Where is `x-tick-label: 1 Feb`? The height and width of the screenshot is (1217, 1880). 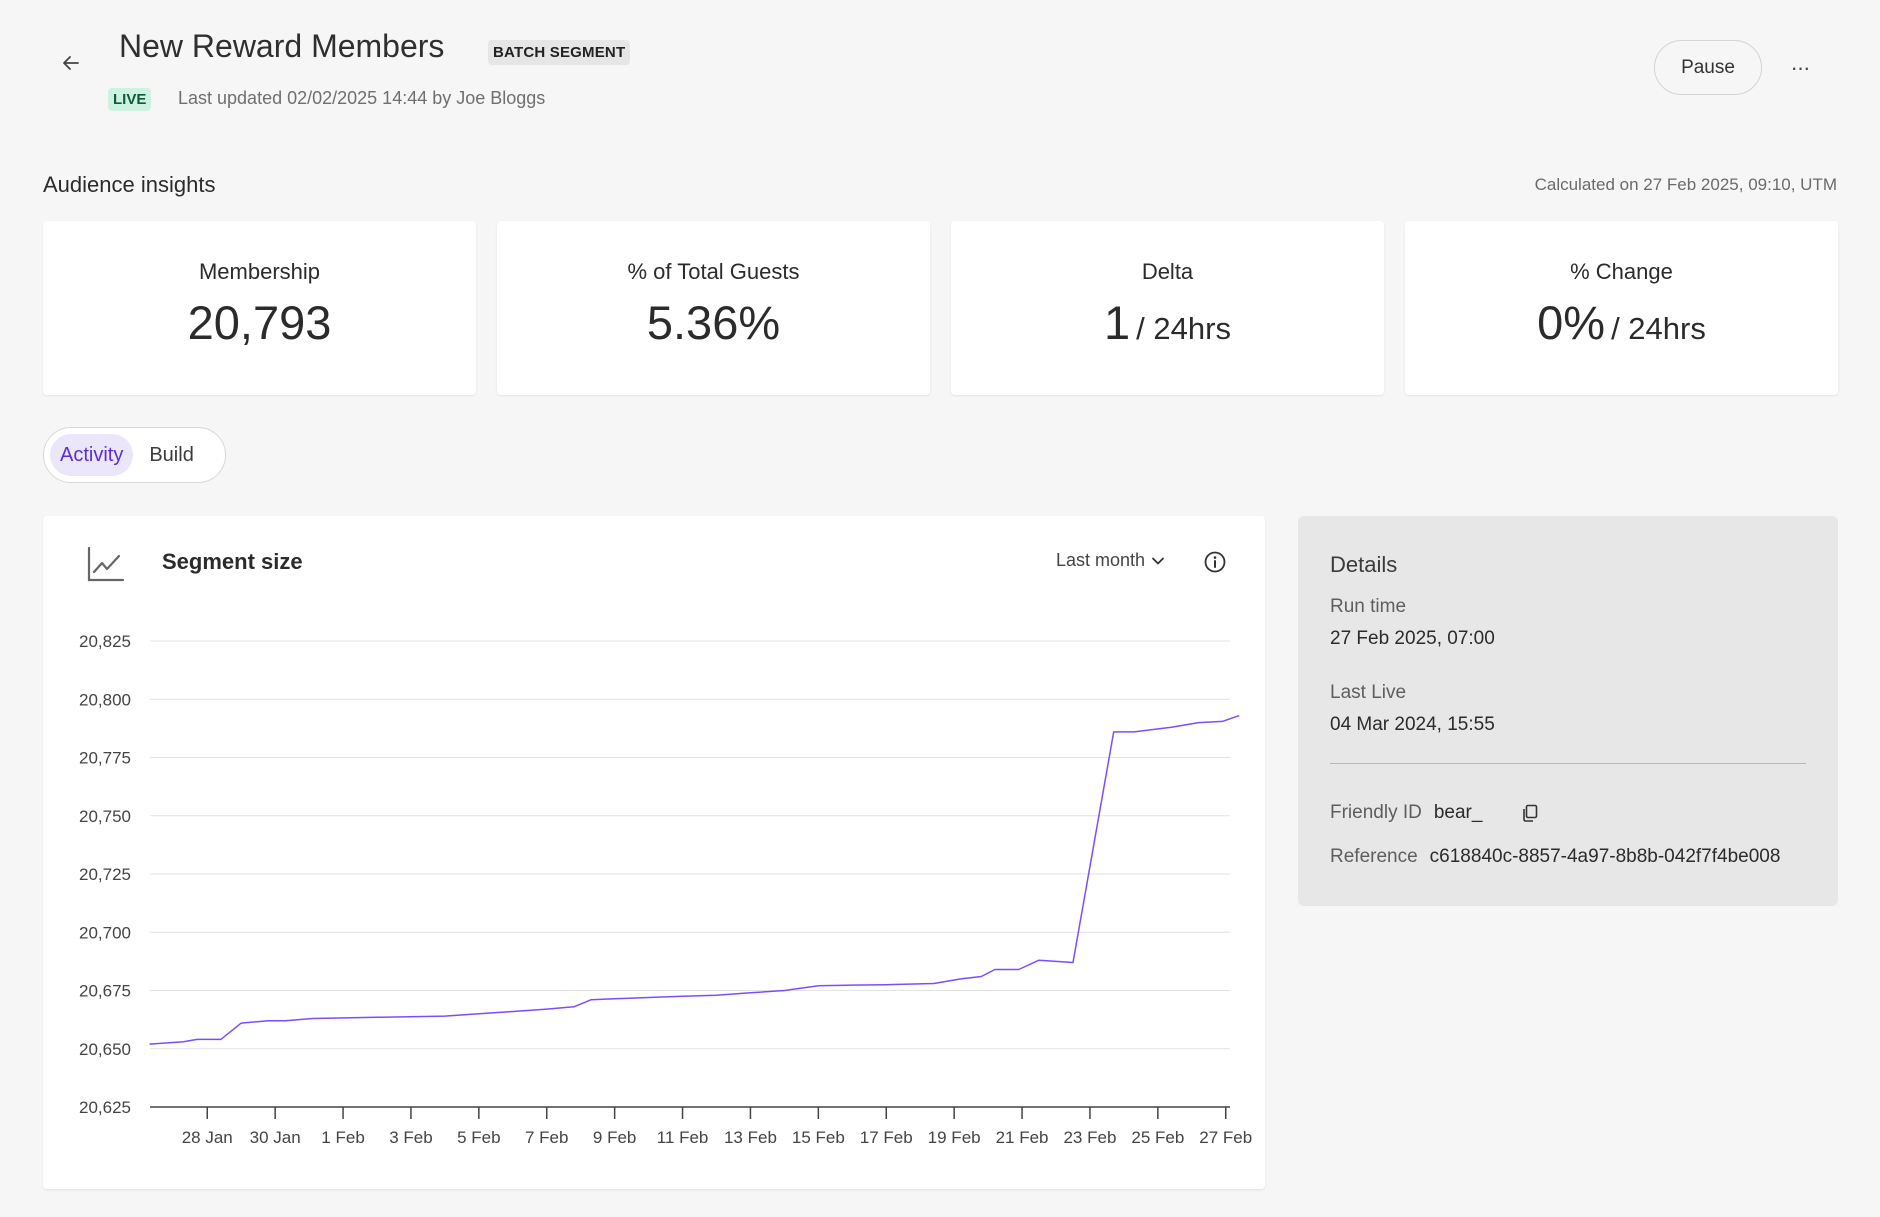
x-tick-label: 1 Feb is located at coordinates (342, 1137).